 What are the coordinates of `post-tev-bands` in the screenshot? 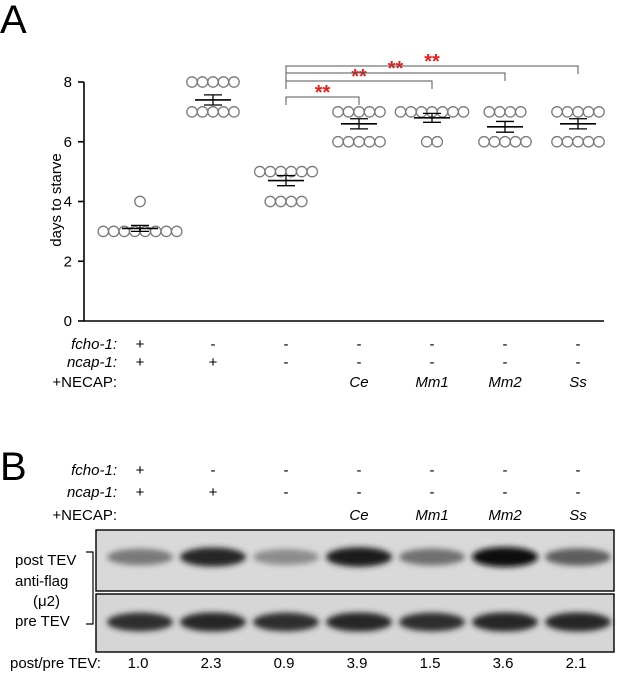 It's located at (359, 557).